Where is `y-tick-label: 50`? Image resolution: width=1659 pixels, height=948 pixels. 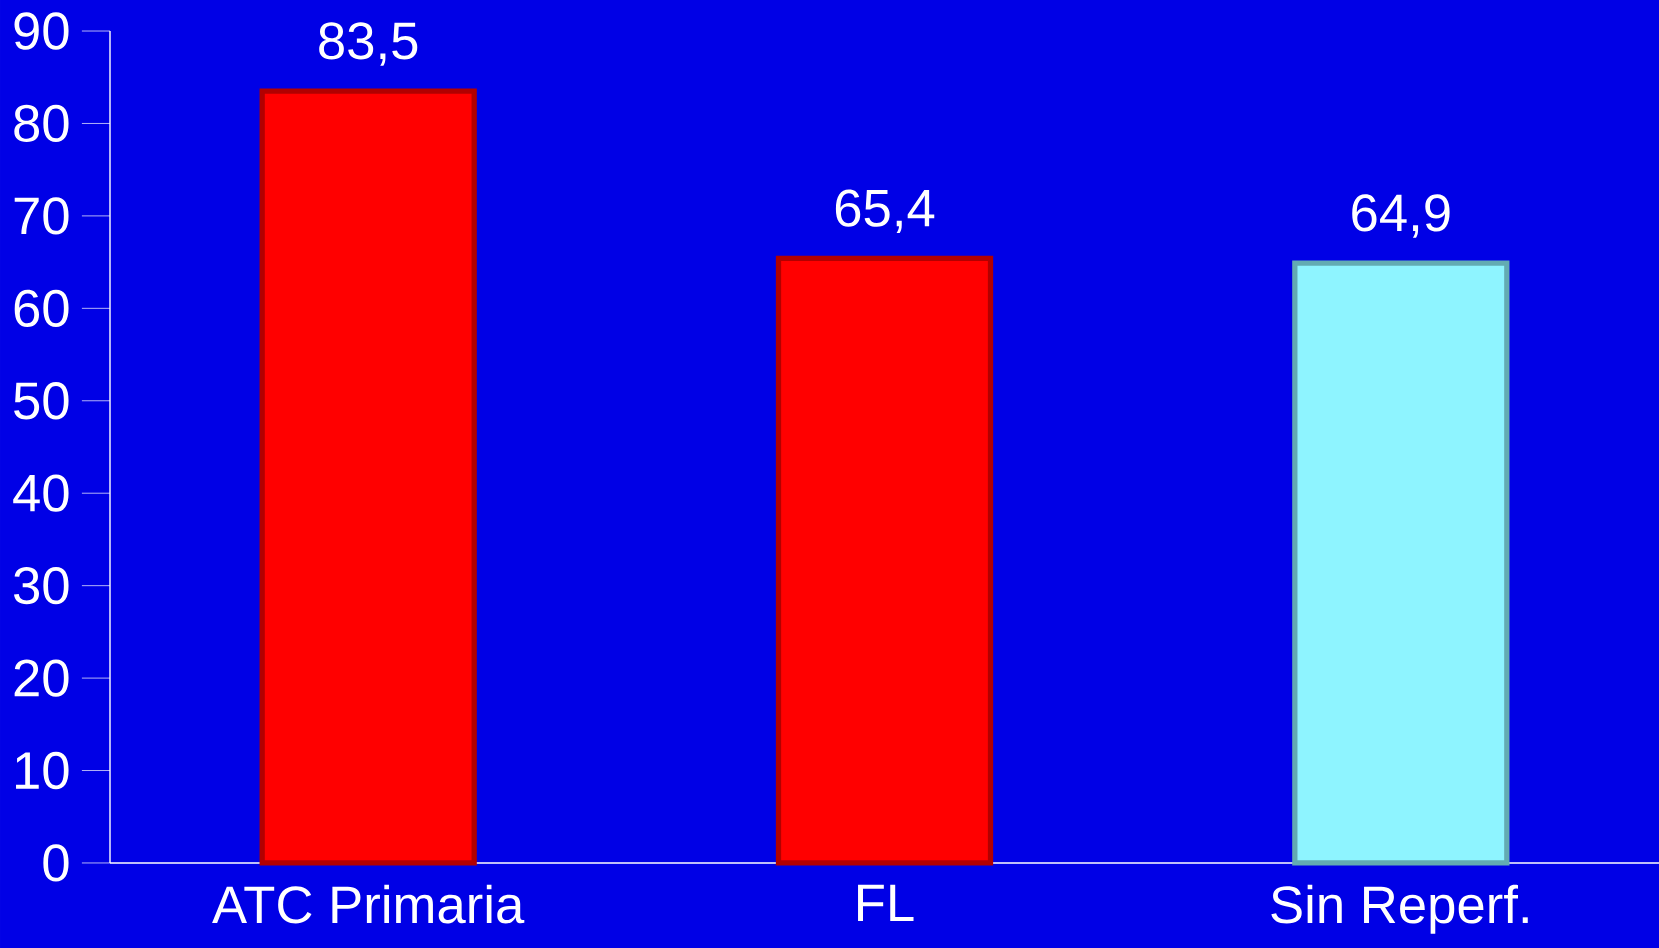 y-tick-label: 50 is located at coordinates (41, 401).